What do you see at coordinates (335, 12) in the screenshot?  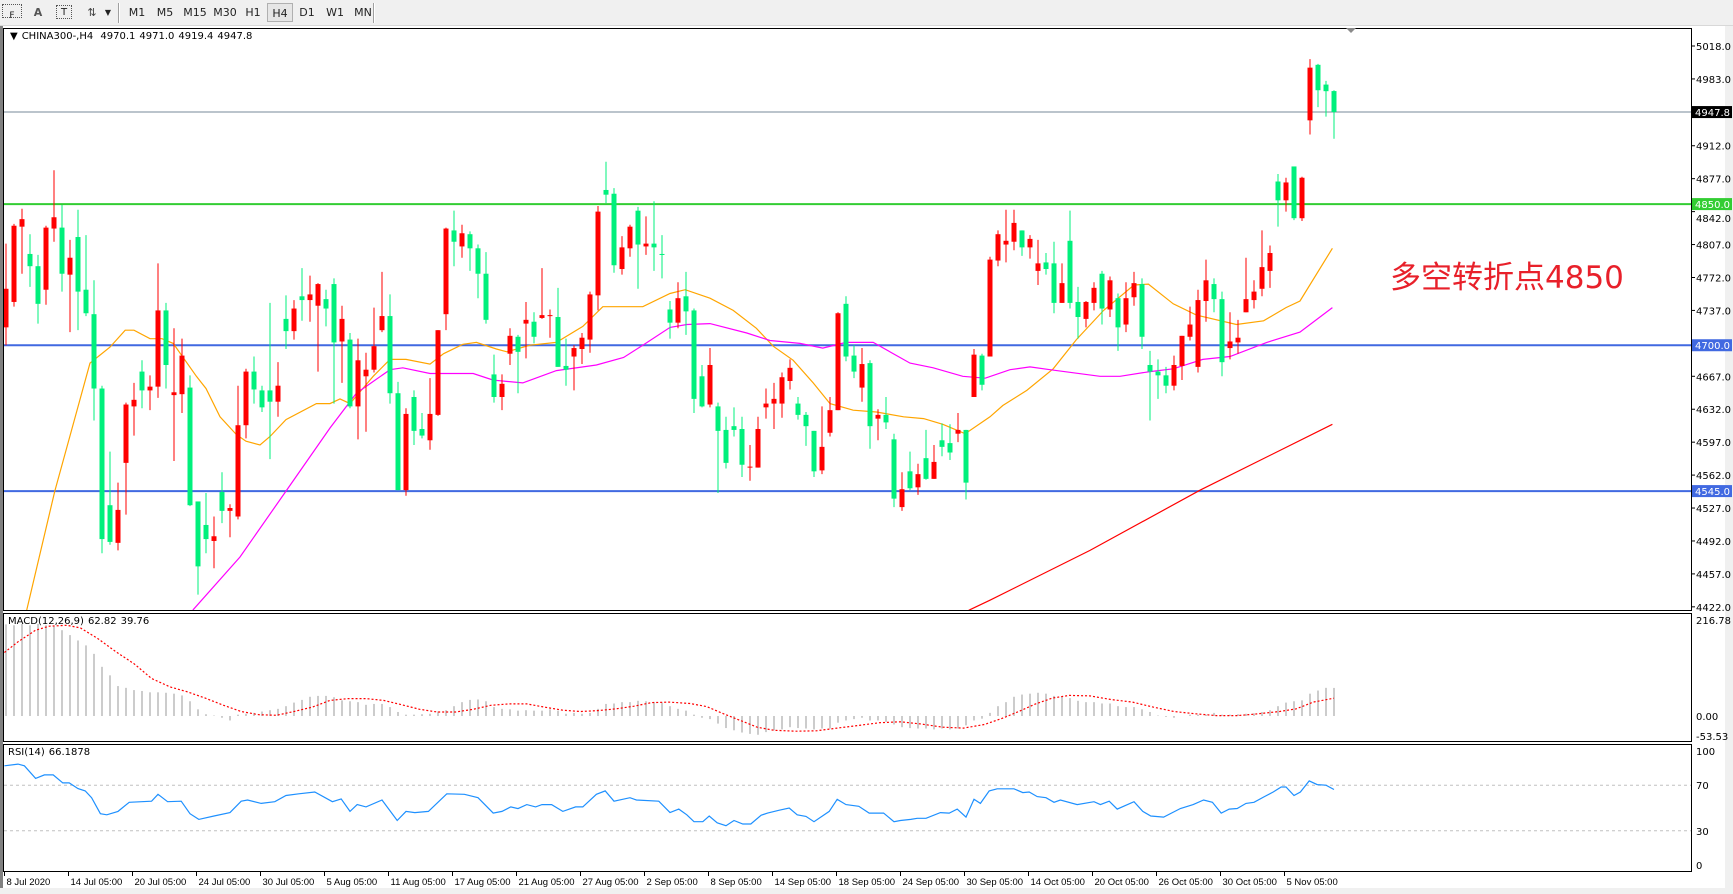 I see `timeframe-w1: W1` at bounding box center [335, 12].